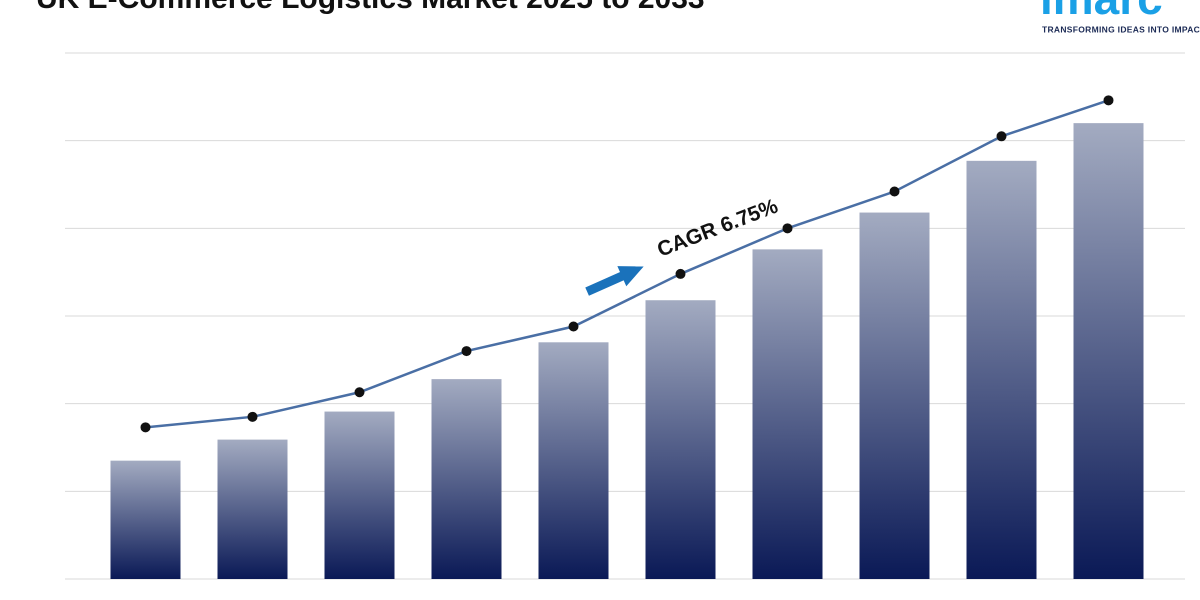  Describe the element at coordinates (605, 283) in the screenshot. I see `arrow-shaft` at that location.